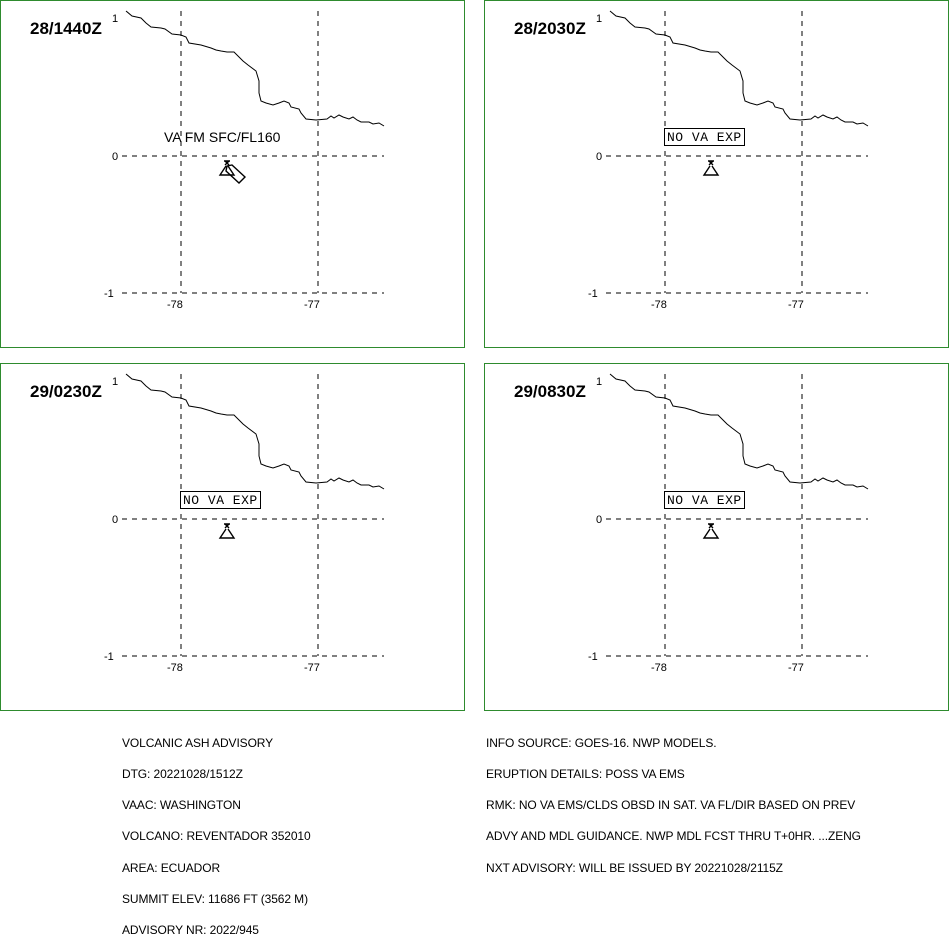 This screenshot has height=946, width=950. What do you see at coordinates (215, 898) in the screenshot?
I see `advisory-line: SUMMIT ELEV: 11686 FT (3562 M)` at bounding box center [215, 898].